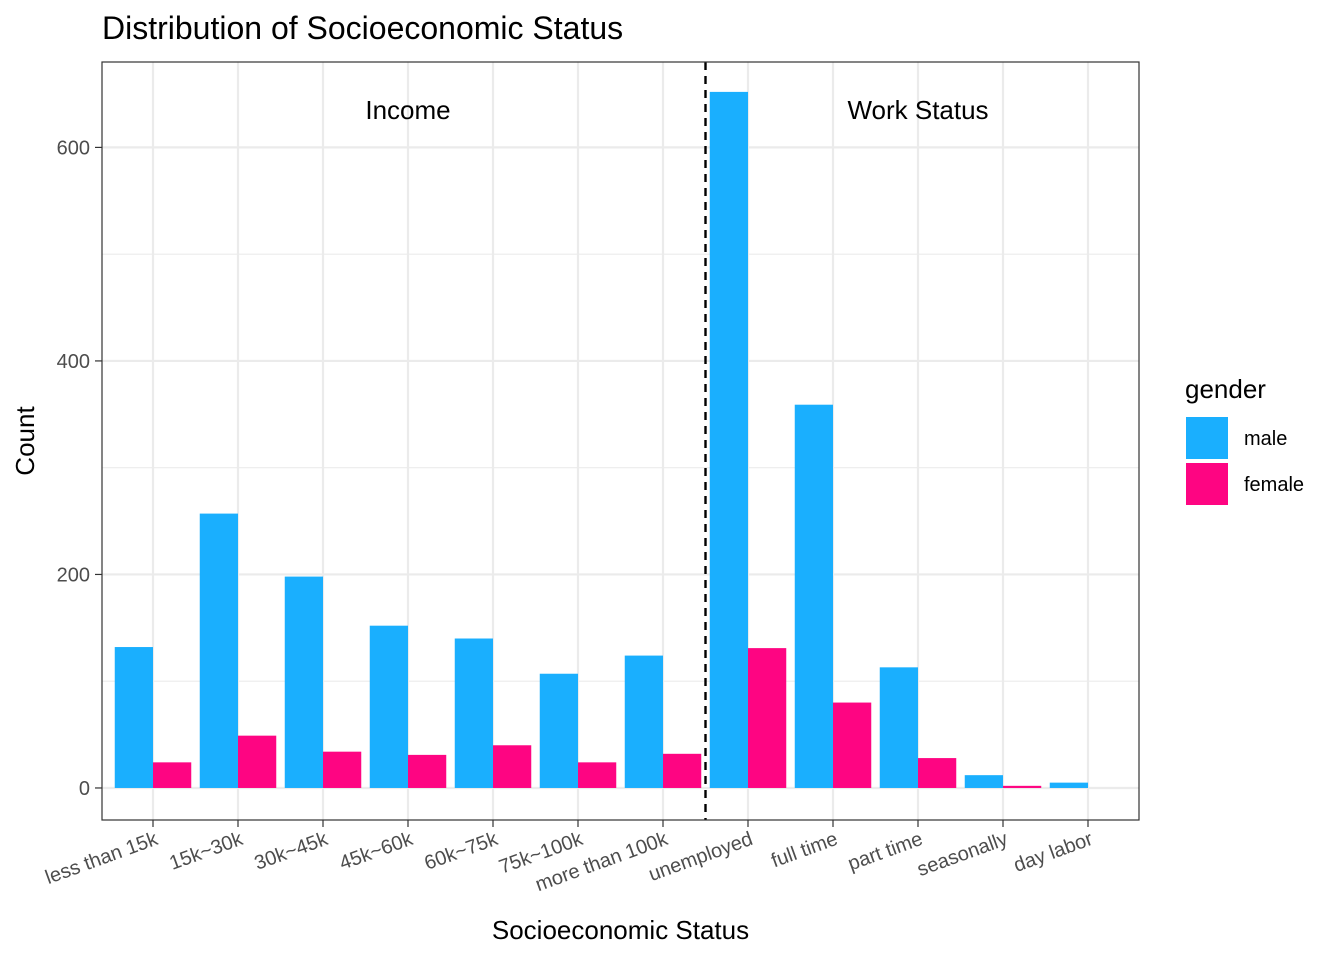 This screenshot has width=1344, height=960. Describe the element at coordinates (73, 362) in the screenshot. I see `y-tick-label: 400` at that location.